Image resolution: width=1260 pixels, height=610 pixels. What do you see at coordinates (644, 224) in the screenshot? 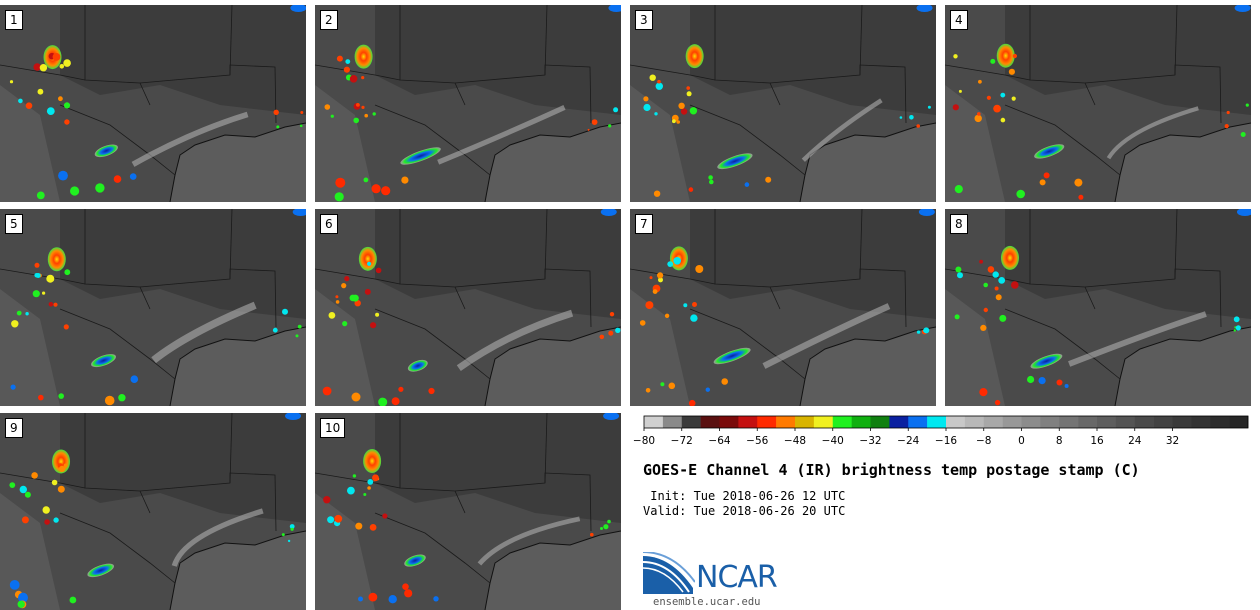
I see `panel-label: 7` at bounding box center [644, 224].